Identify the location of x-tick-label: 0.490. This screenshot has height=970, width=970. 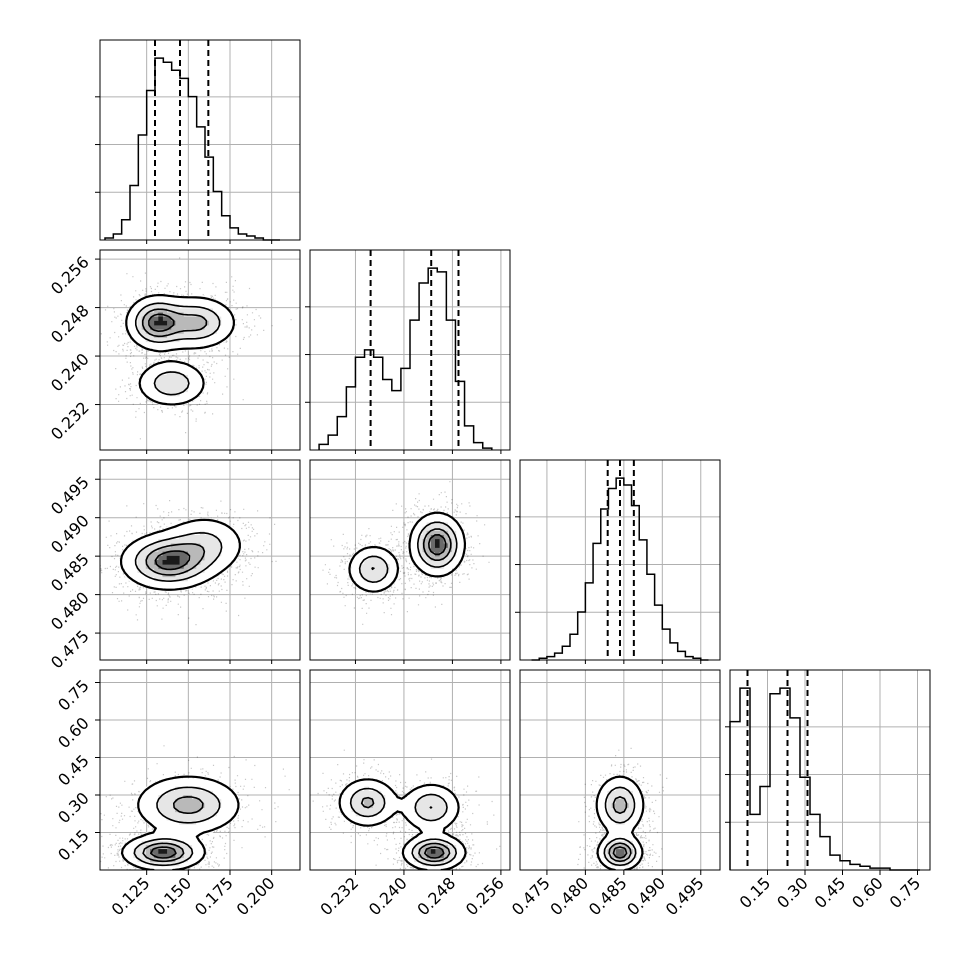
(646, 896).